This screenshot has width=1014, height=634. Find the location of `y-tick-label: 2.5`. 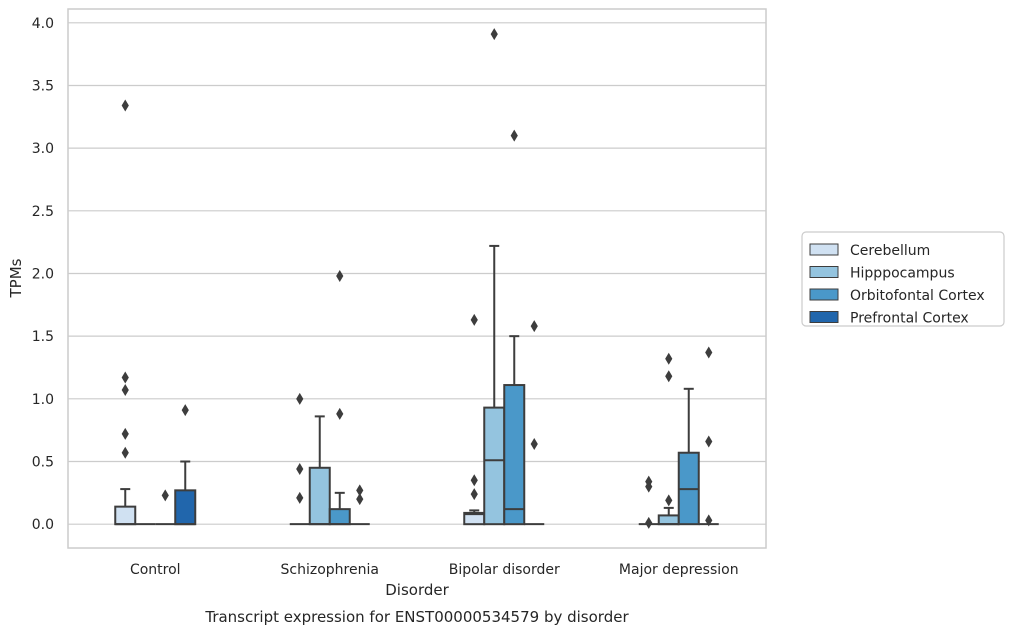

y-tick-label: 2.5 is located at coordinates (43, 212).